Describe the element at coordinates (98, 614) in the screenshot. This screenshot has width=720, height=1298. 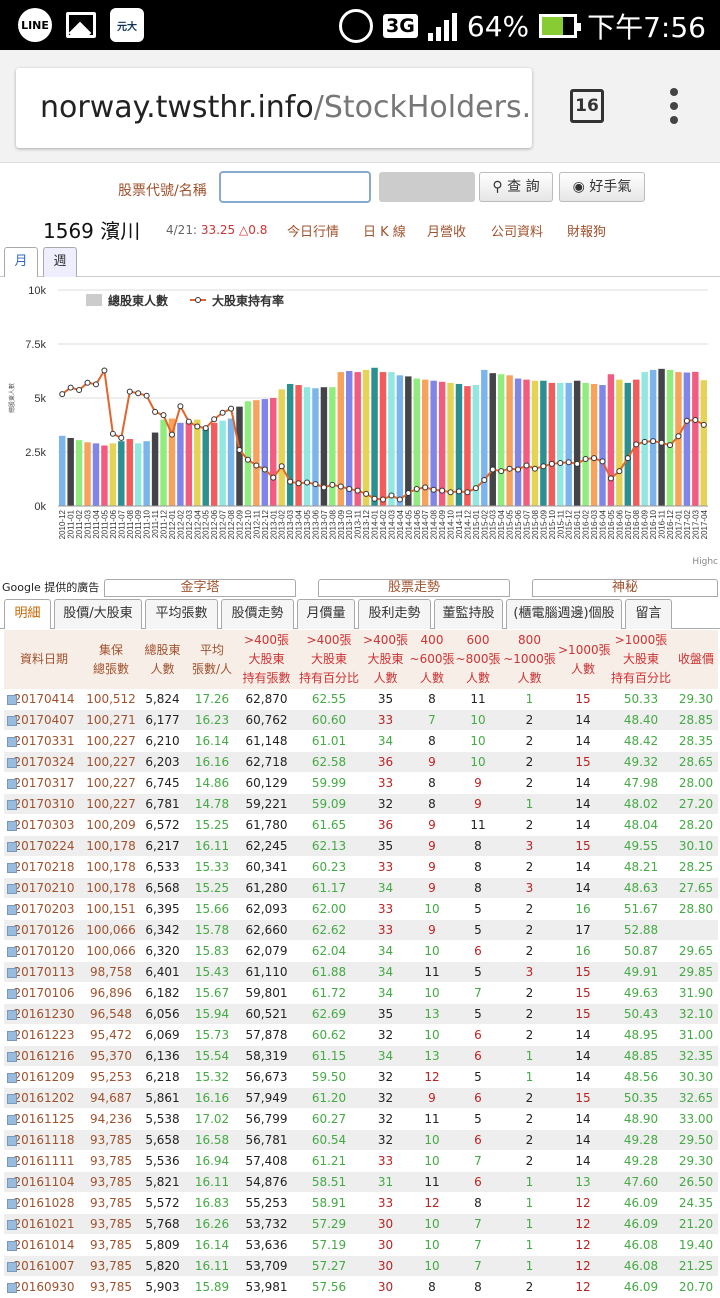
I see `tab-price-holders: 股價/大股東` at that location.